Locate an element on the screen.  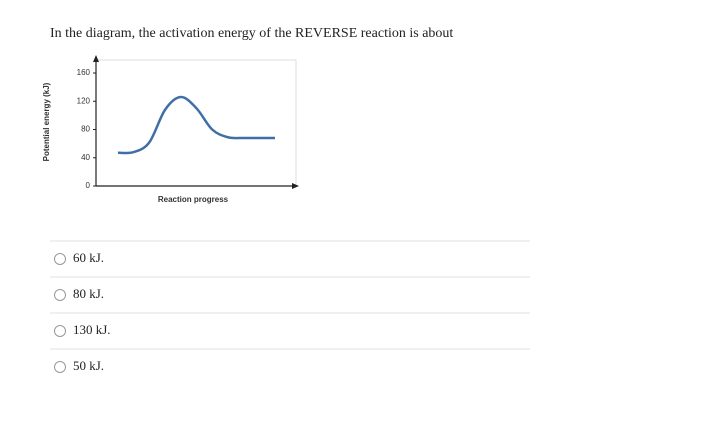
option-label: 130 kJ. is located at coordinates (92, 329).